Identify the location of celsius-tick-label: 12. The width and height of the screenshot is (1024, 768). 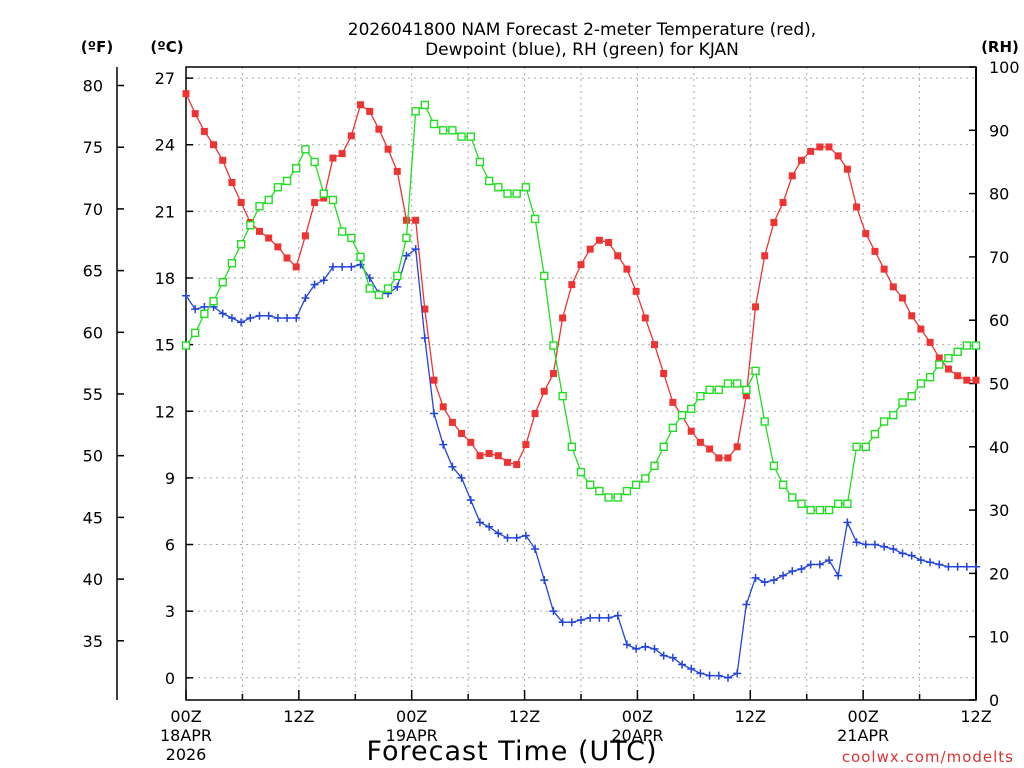
(165, 411).